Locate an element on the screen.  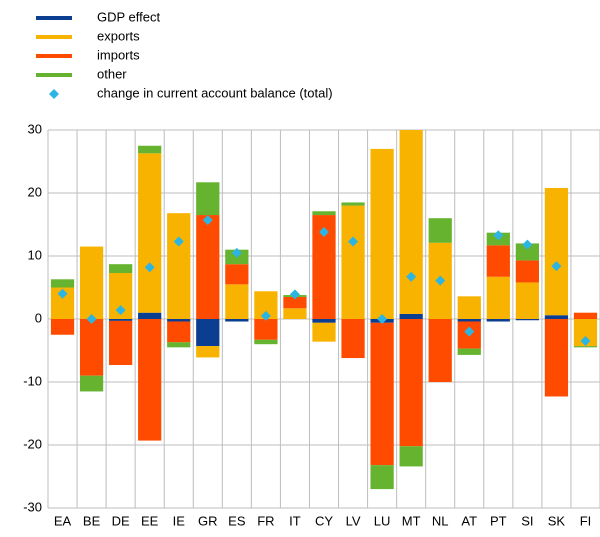
x-tick-label: CY is located at coordinates (324, 520).